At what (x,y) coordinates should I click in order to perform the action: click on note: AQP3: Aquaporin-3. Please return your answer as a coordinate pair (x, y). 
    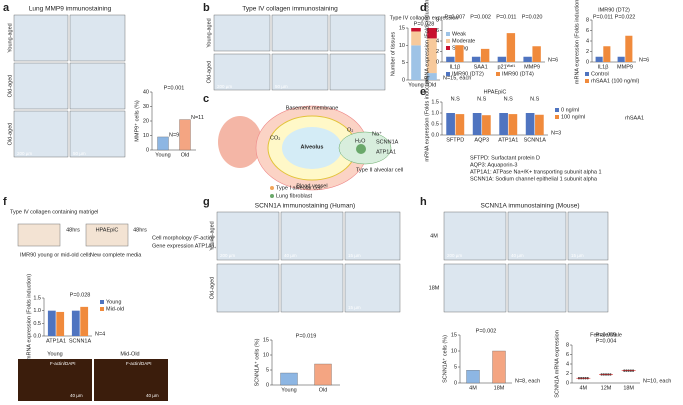
    Looking at the image, I should click on (493, 165).